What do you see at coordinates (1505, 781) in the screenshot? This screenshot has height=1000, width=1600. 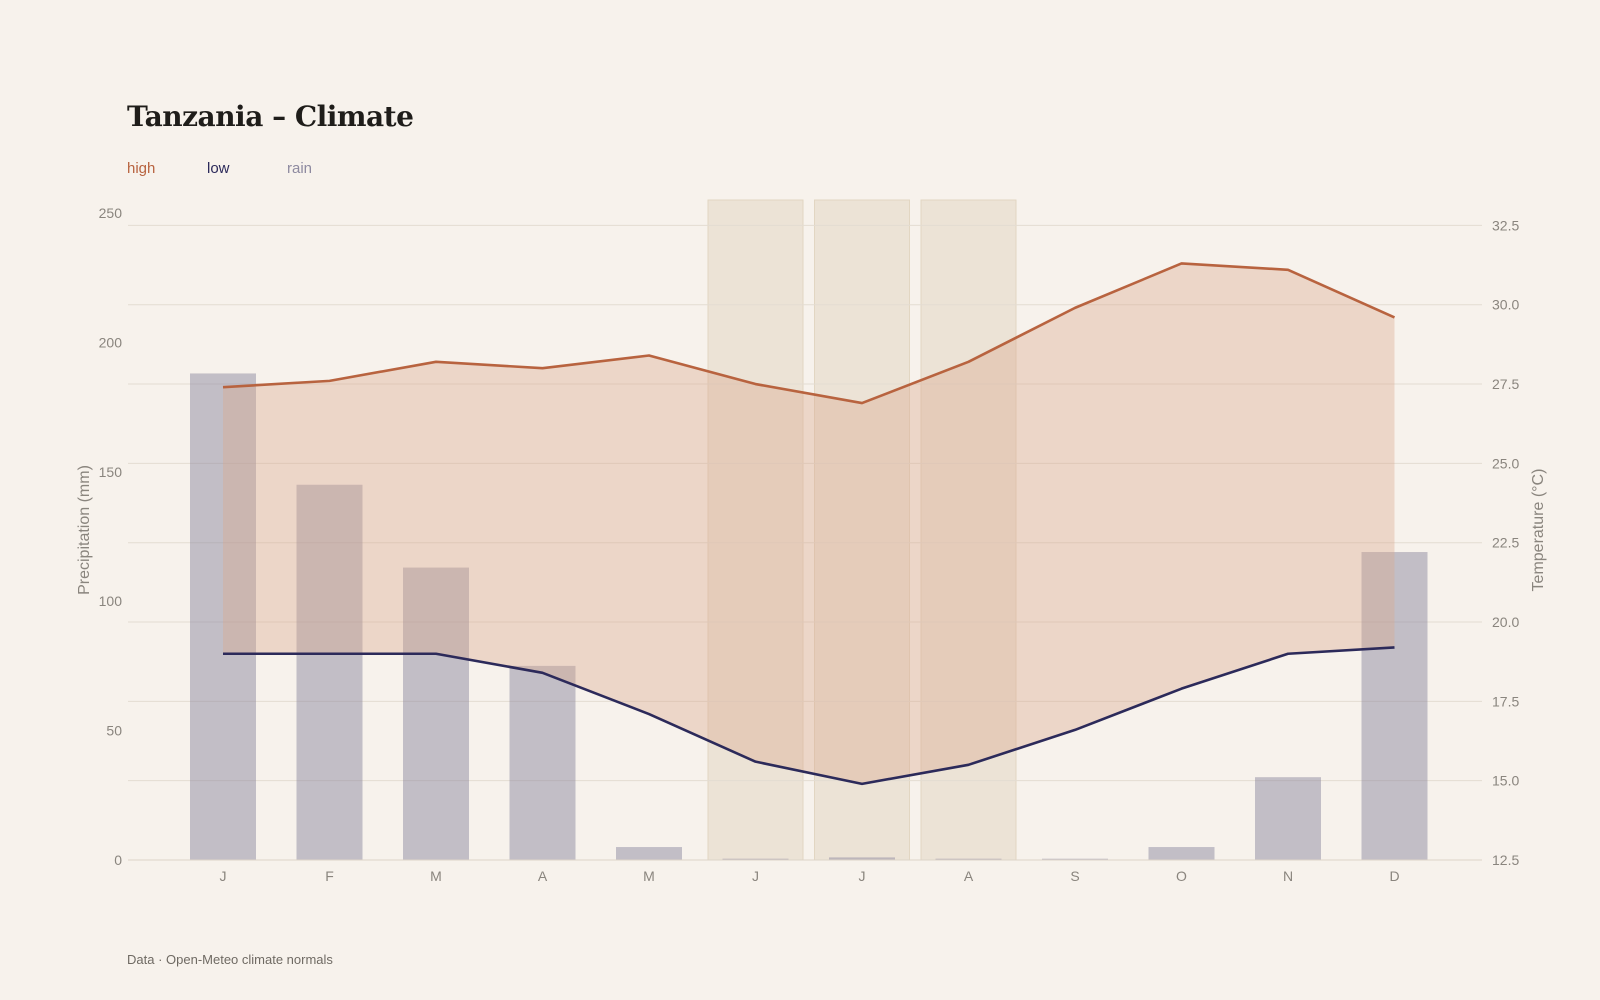 I see `right-tick-label: 15.0` at bounding box center [1505, 781].